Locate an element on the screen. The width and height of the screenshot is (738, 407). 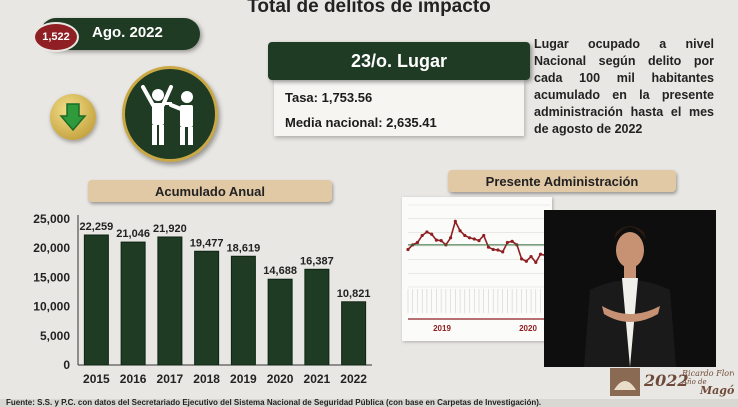
annual-chart-title: Acumulado Anual is located at coordinates (210, 191).